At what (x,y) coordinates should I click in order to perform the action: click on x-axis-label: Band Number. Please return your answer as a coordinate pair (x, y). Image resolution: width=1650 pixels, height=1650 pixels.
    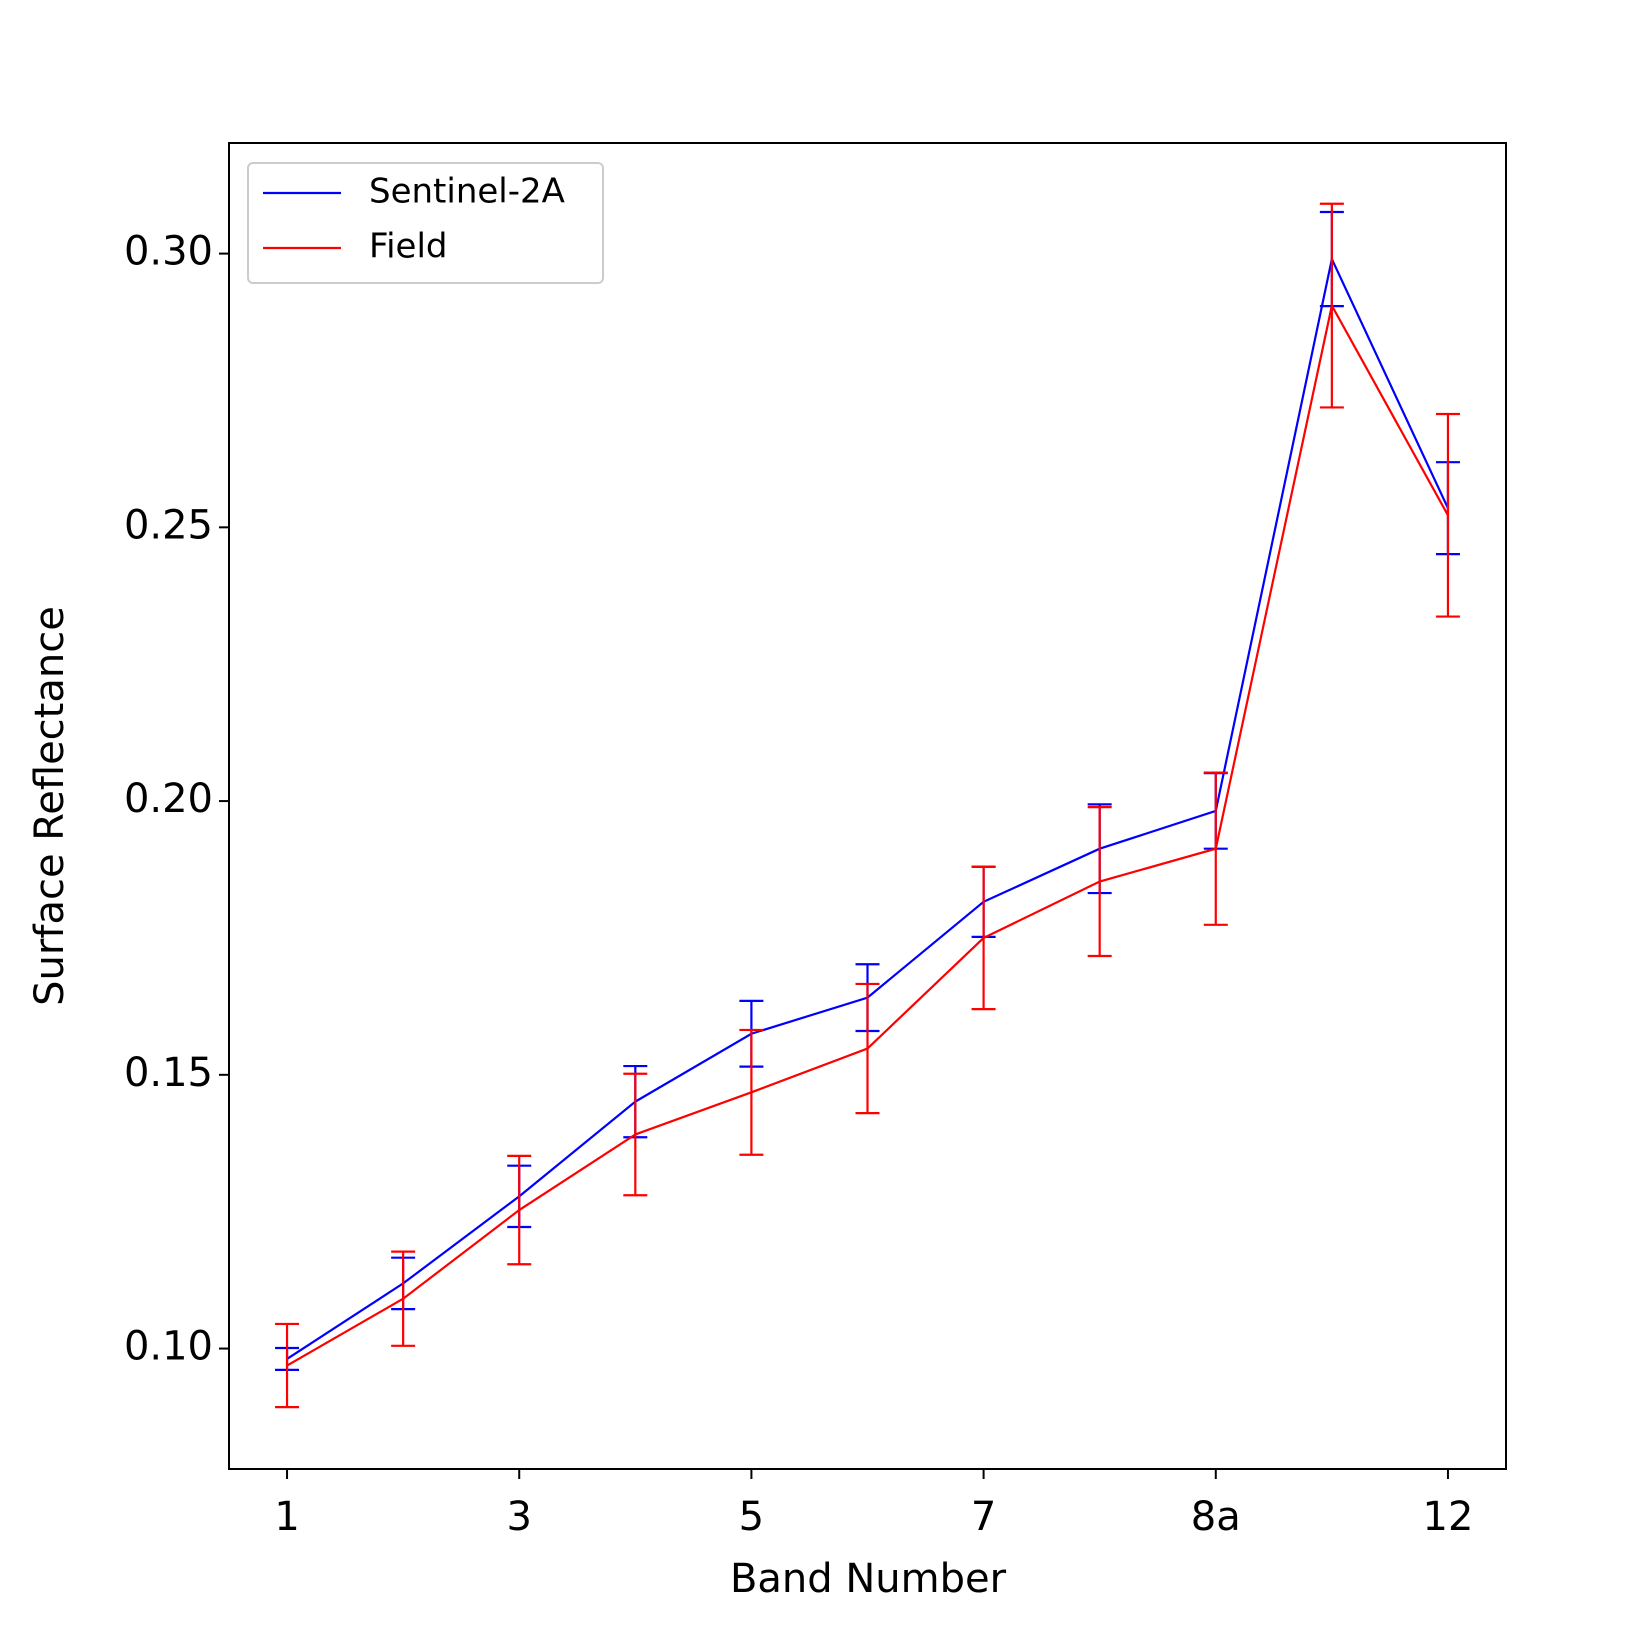
    Looking at the image, I should click on (868, 1579).